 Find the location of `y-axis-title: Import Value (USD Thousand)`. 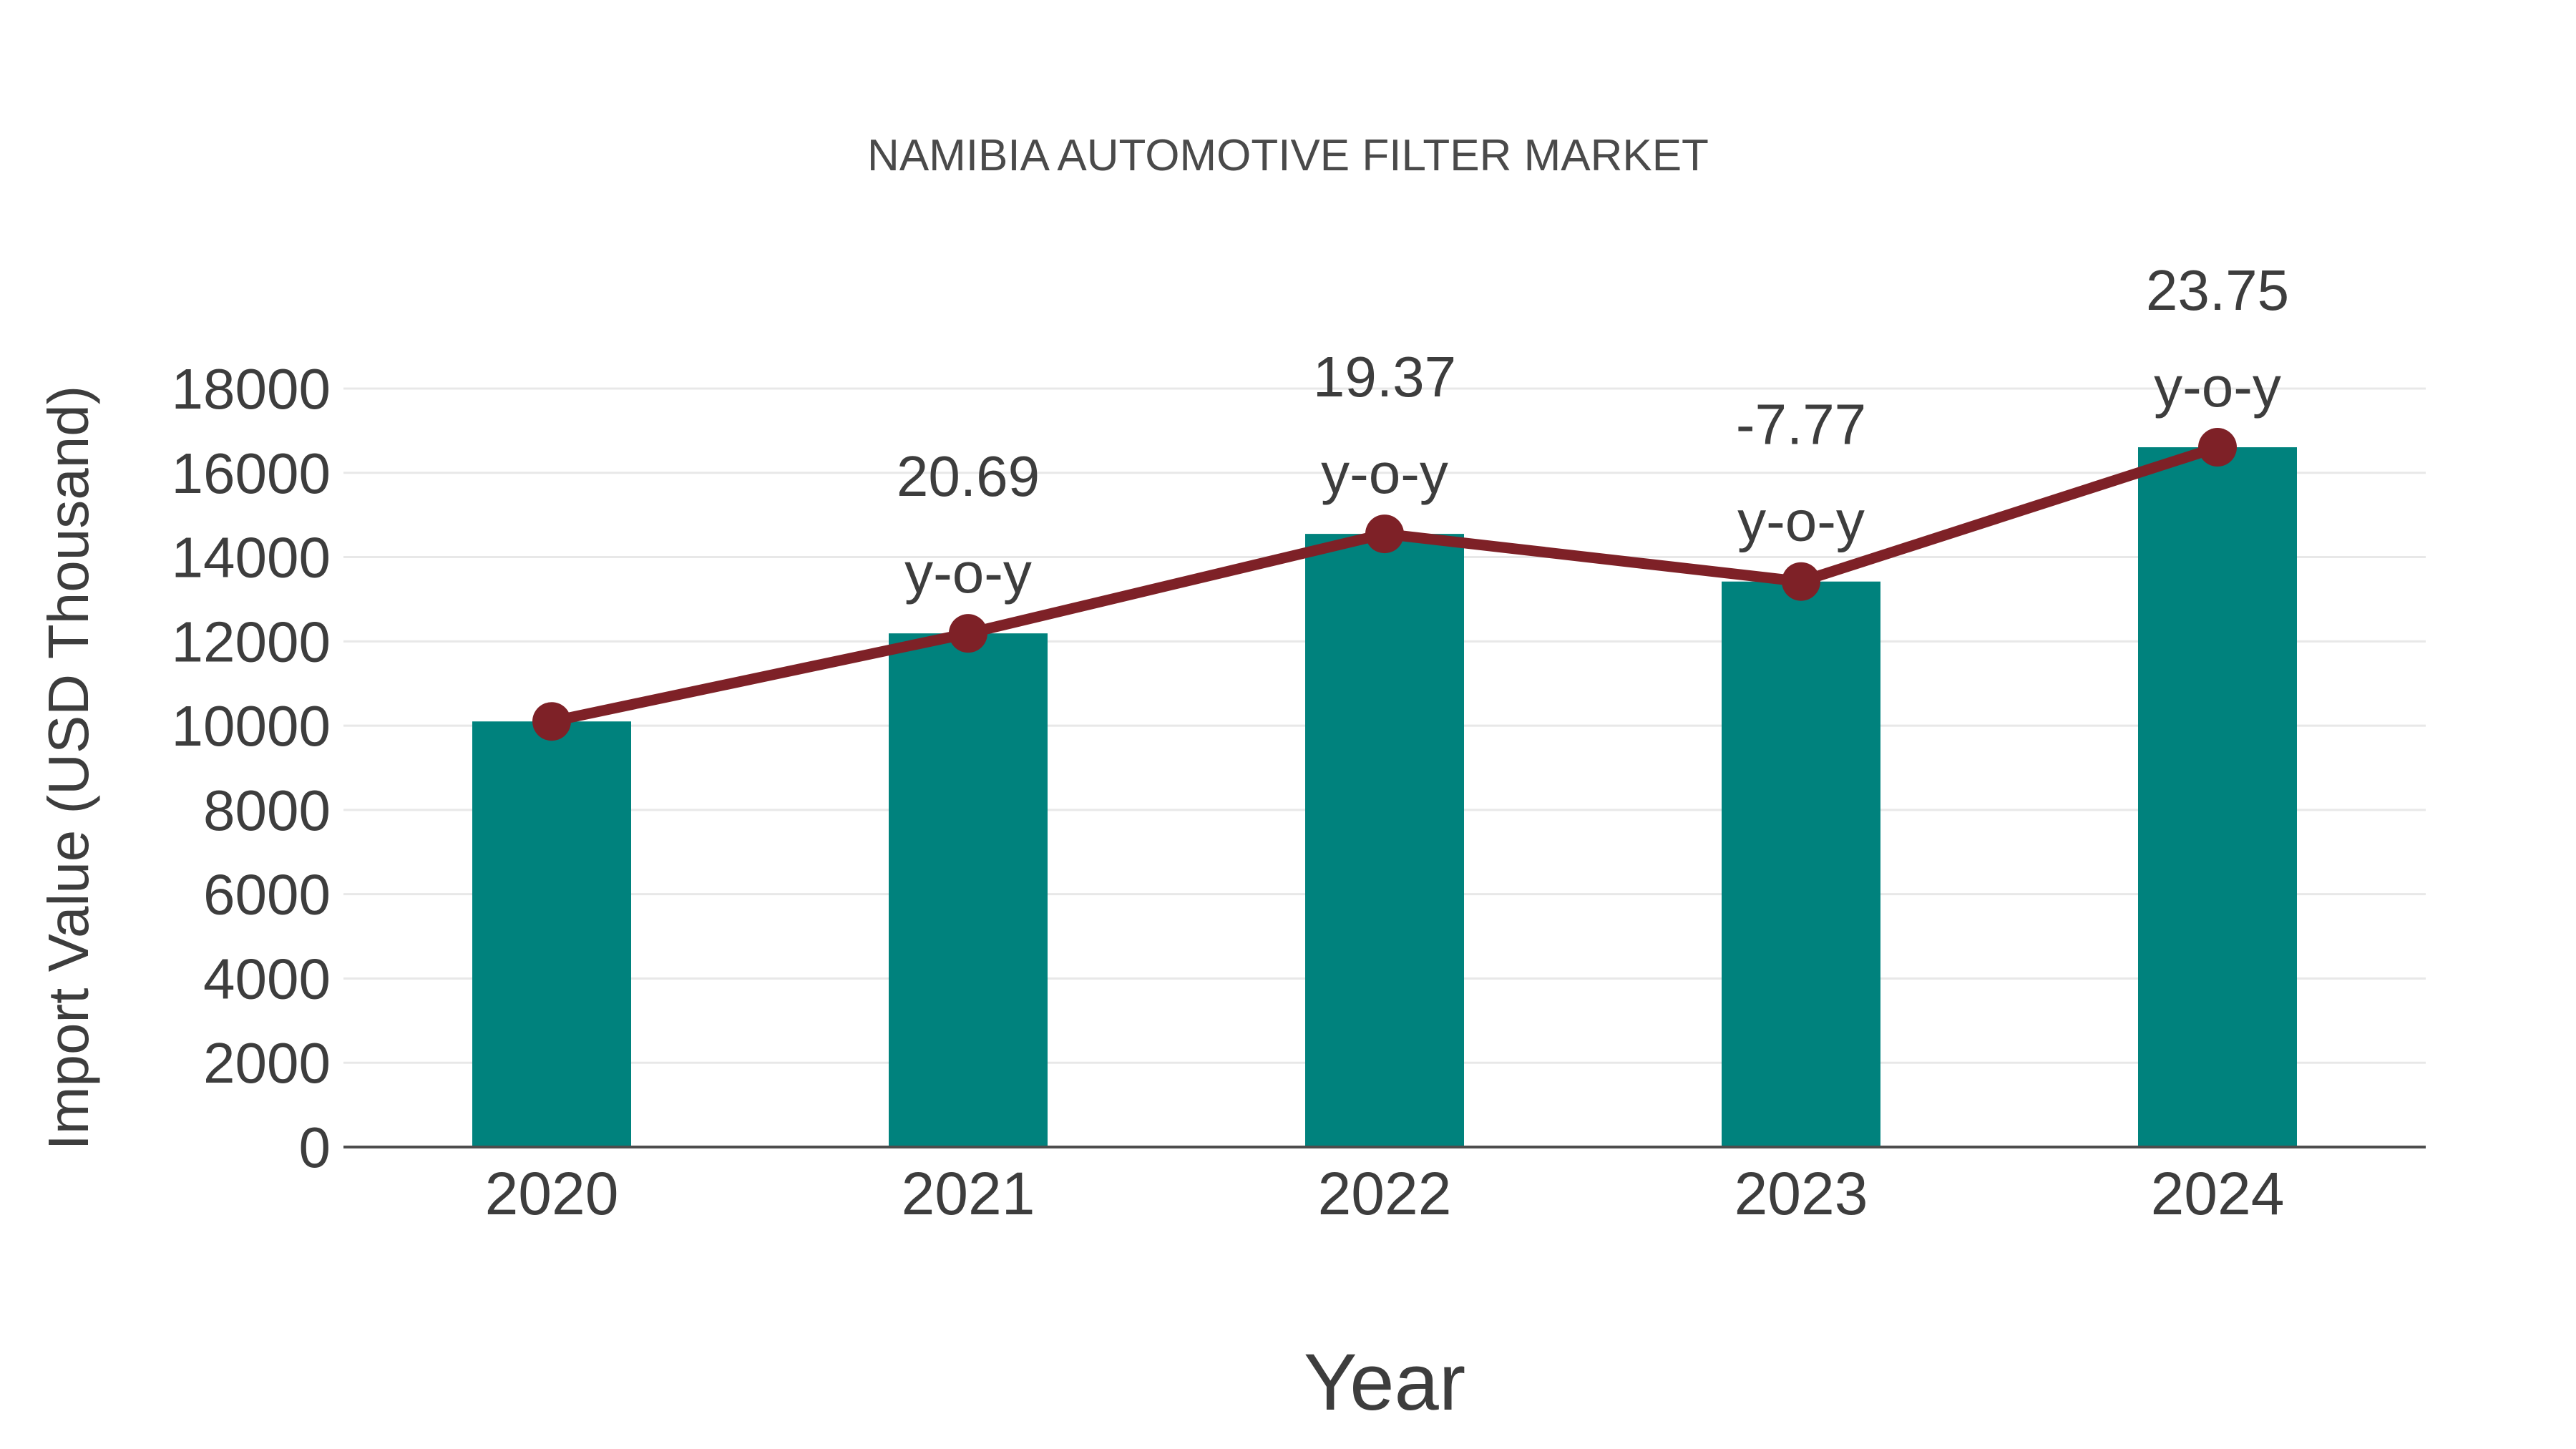

y-axis-title: Import Value (USD Thousand) is located at coordinates (68, 769).